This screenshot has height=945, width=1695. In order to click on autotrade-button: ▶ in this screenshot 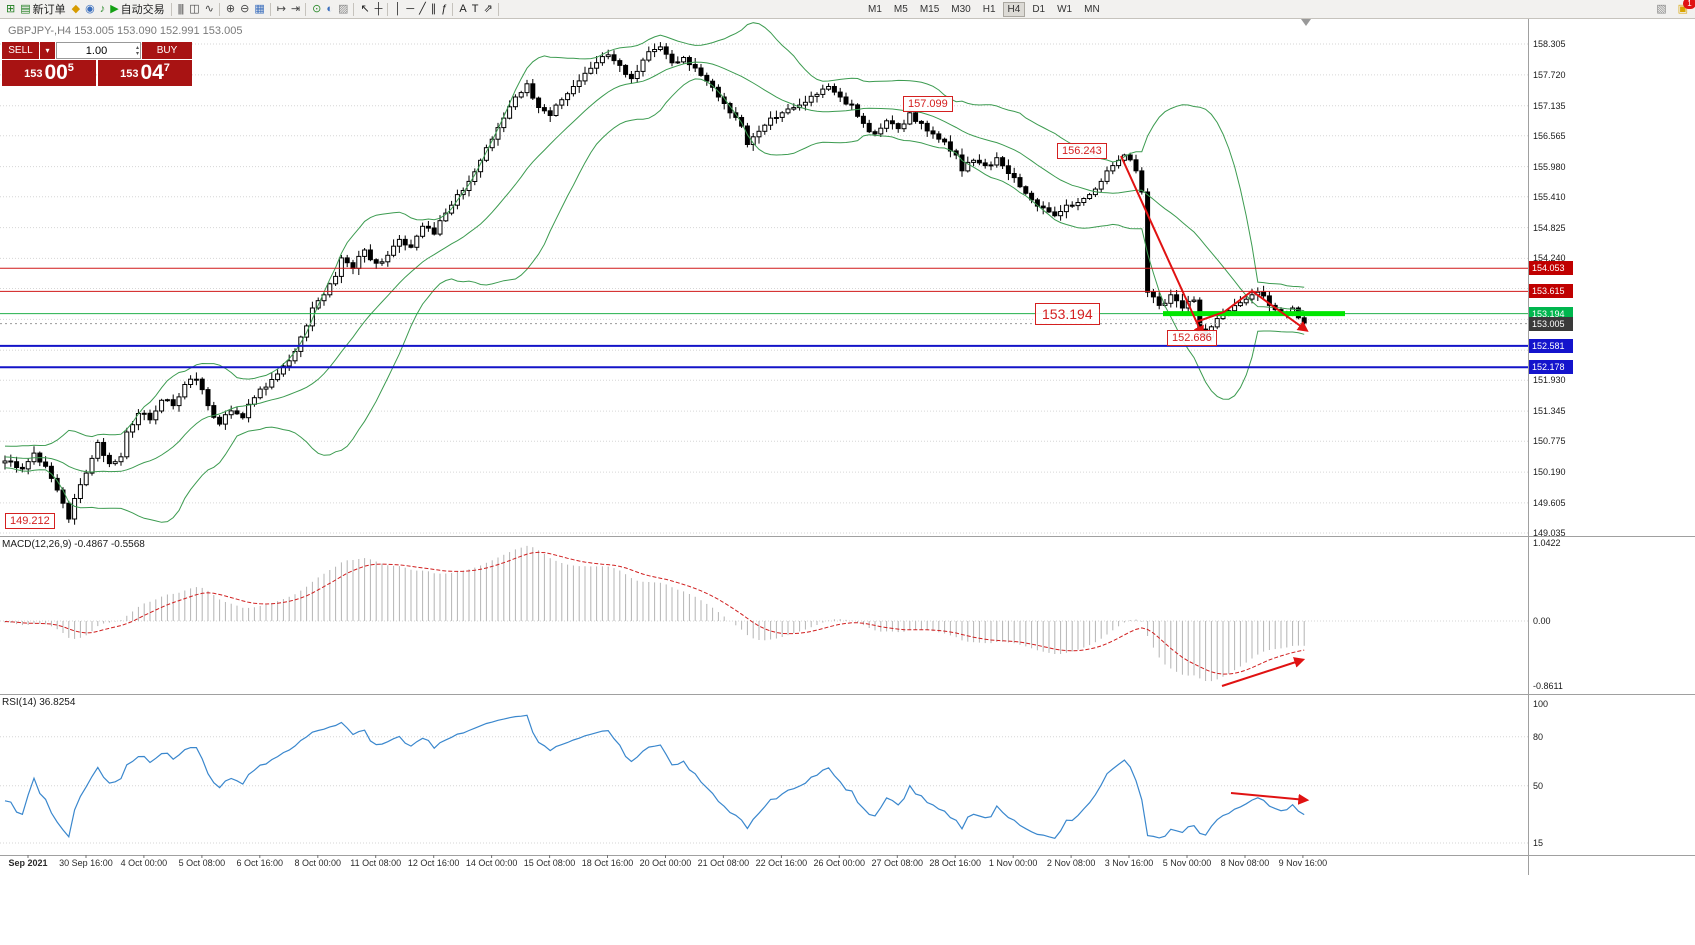, I will do `click(114, 9)`.